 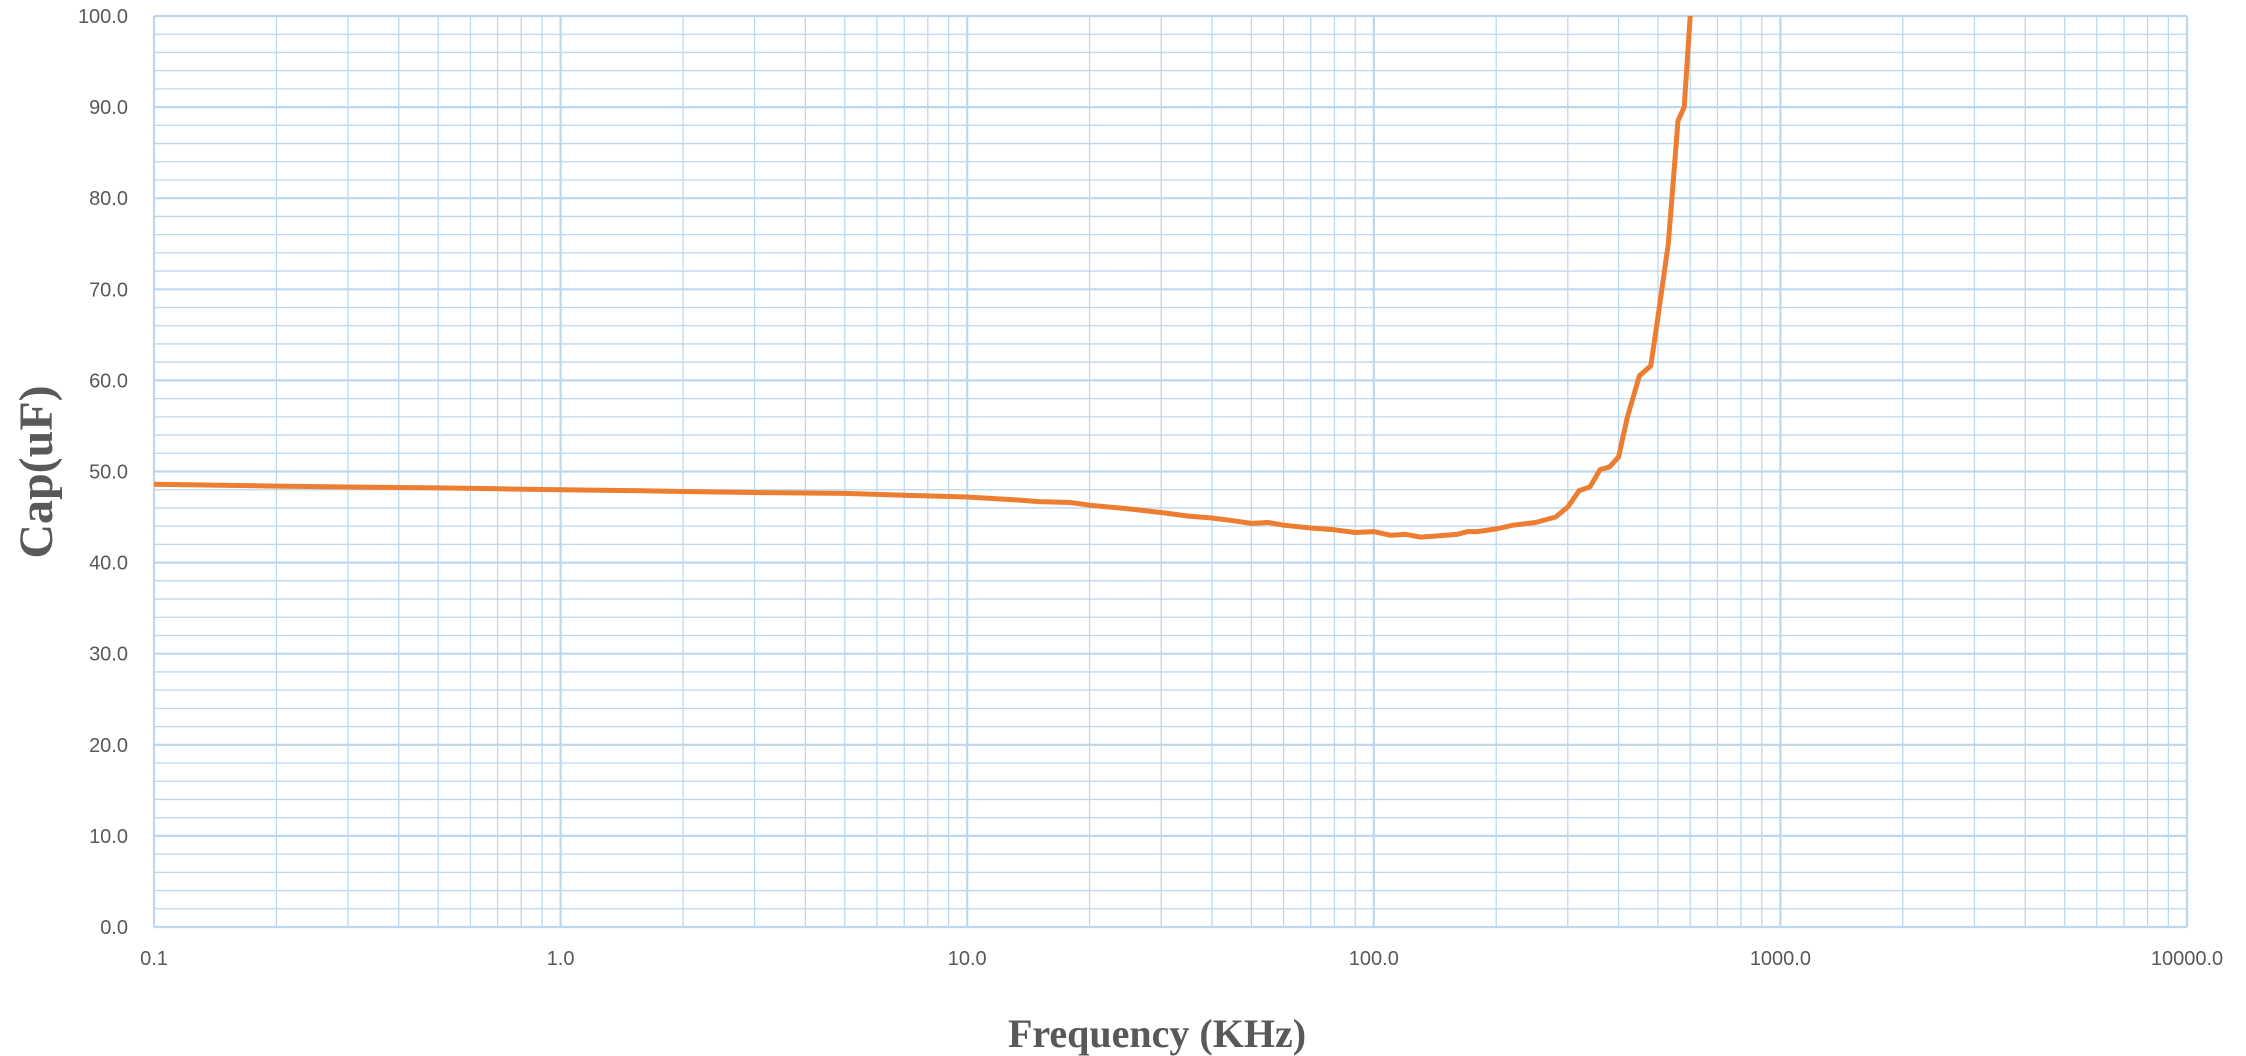 What do you see at coordinates (108, 108) in the screenshot?
I see `y-tick-label: 90.0` at bounding box center [108, 108].